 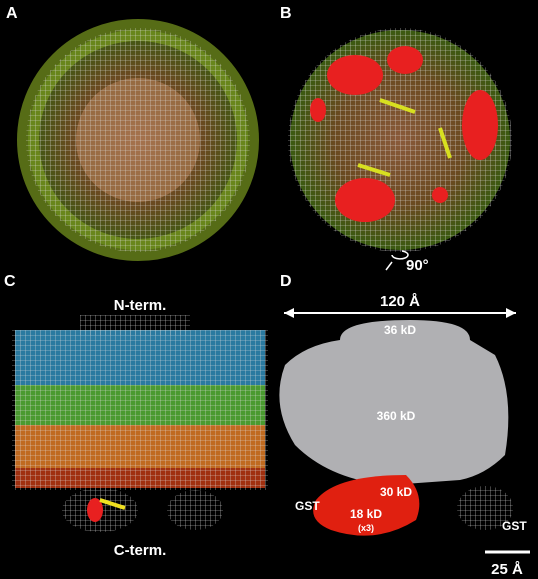 I want to click on copies-label: (x3), so click(x=366, y=528).